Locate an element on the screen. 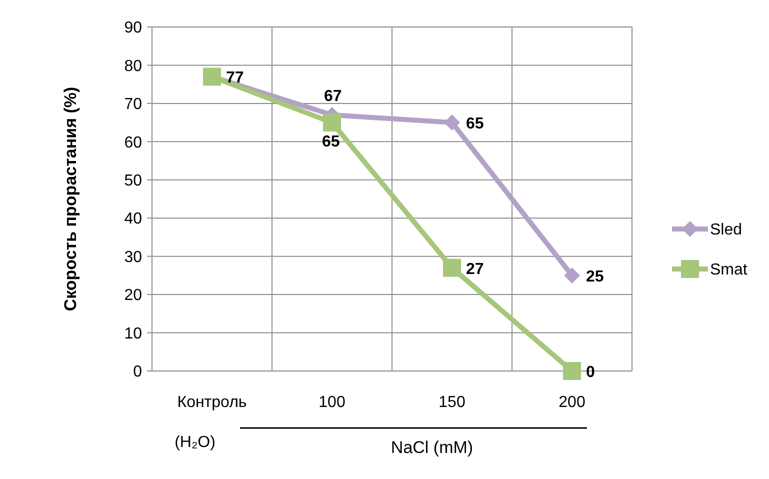  y-tick-label: 0 is located at coordinates (137, 372).